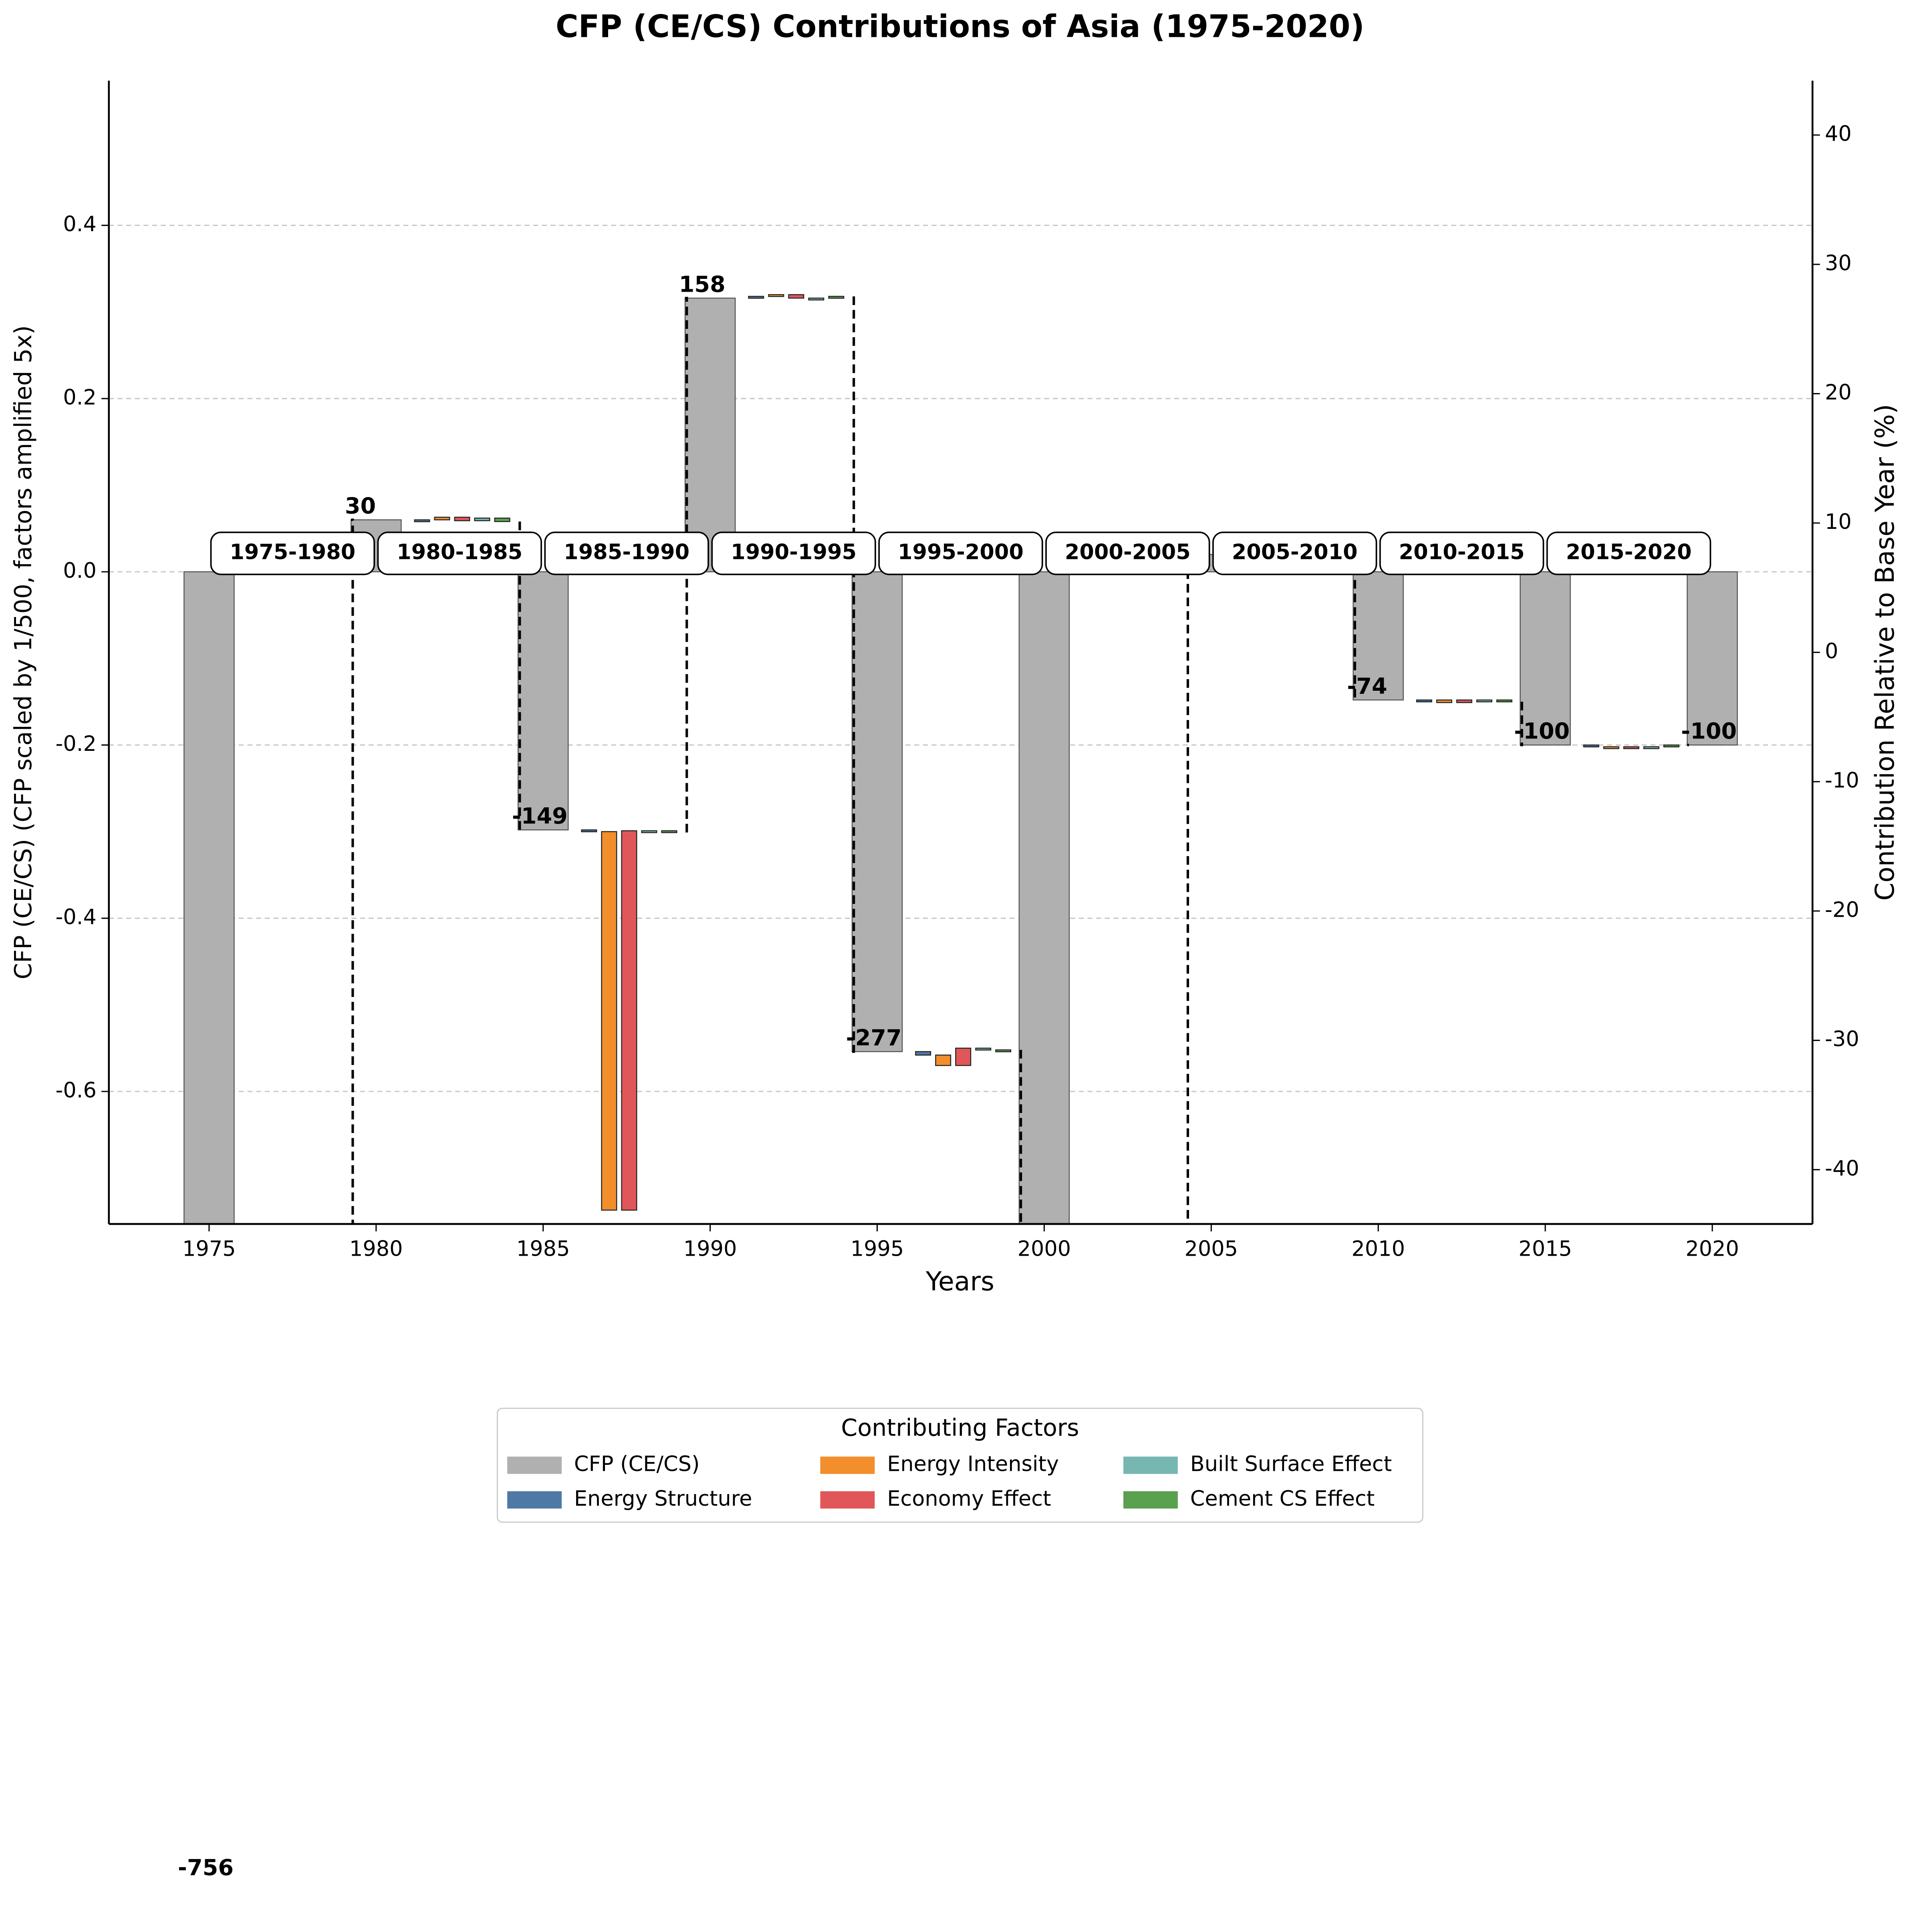 The height and width of the screenshot is (1932, 1909). Describe the element at coordinates (663, 1498) in the screenshot. I see `legend-label: Energy Structure` at that location.